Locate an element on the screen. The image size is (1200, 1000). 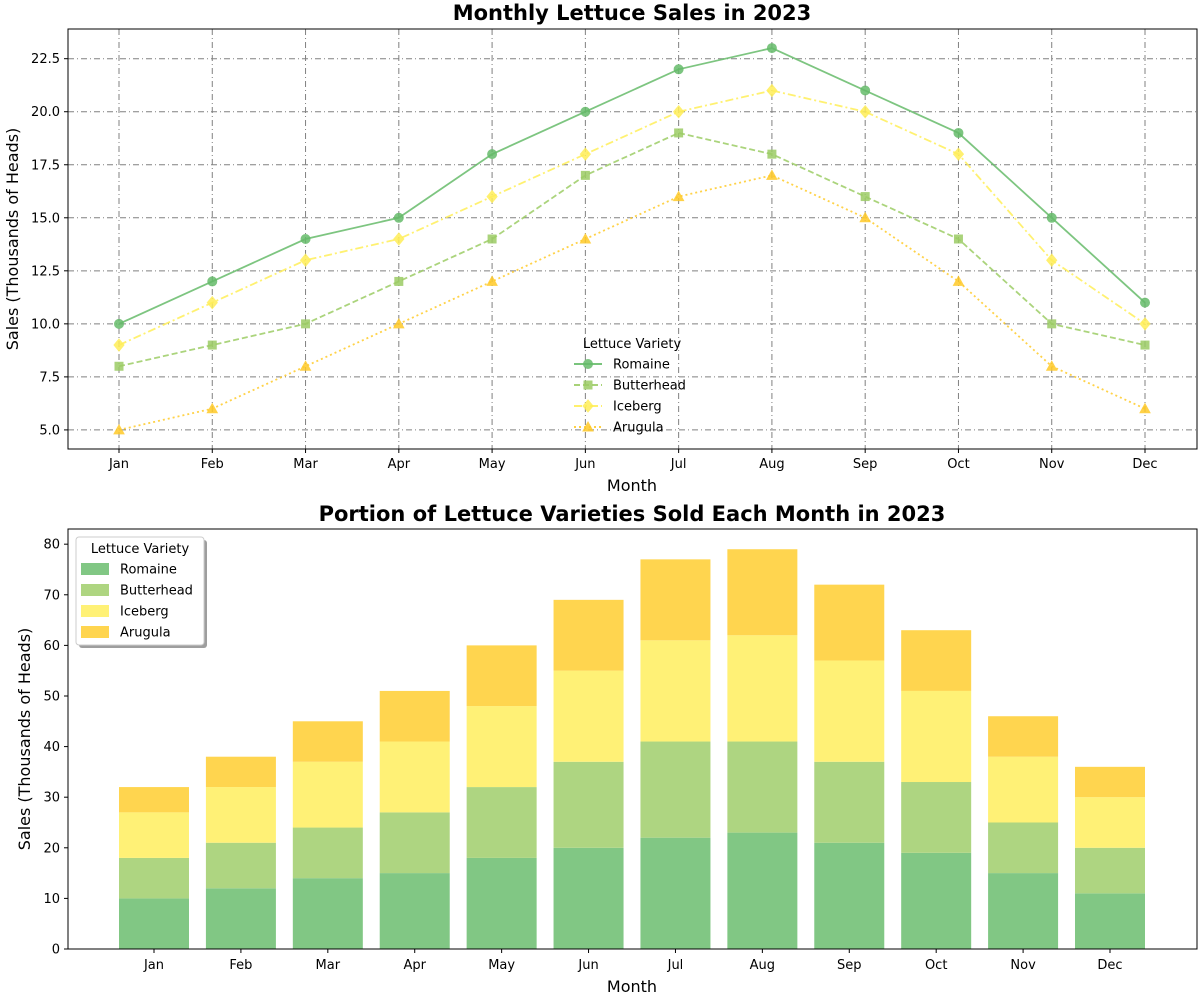
point-arugula-oct is located at coordinates (958, 280).